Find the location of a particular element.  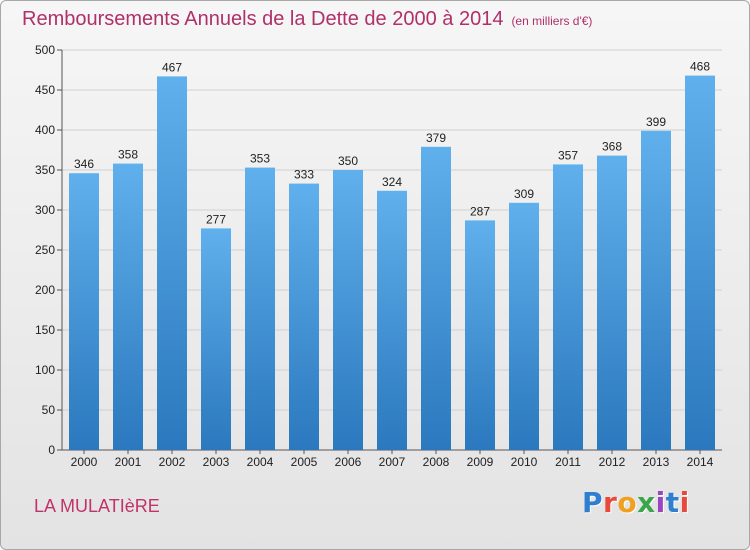

y-tick-label: 200 is located at coordinates (45, 290).